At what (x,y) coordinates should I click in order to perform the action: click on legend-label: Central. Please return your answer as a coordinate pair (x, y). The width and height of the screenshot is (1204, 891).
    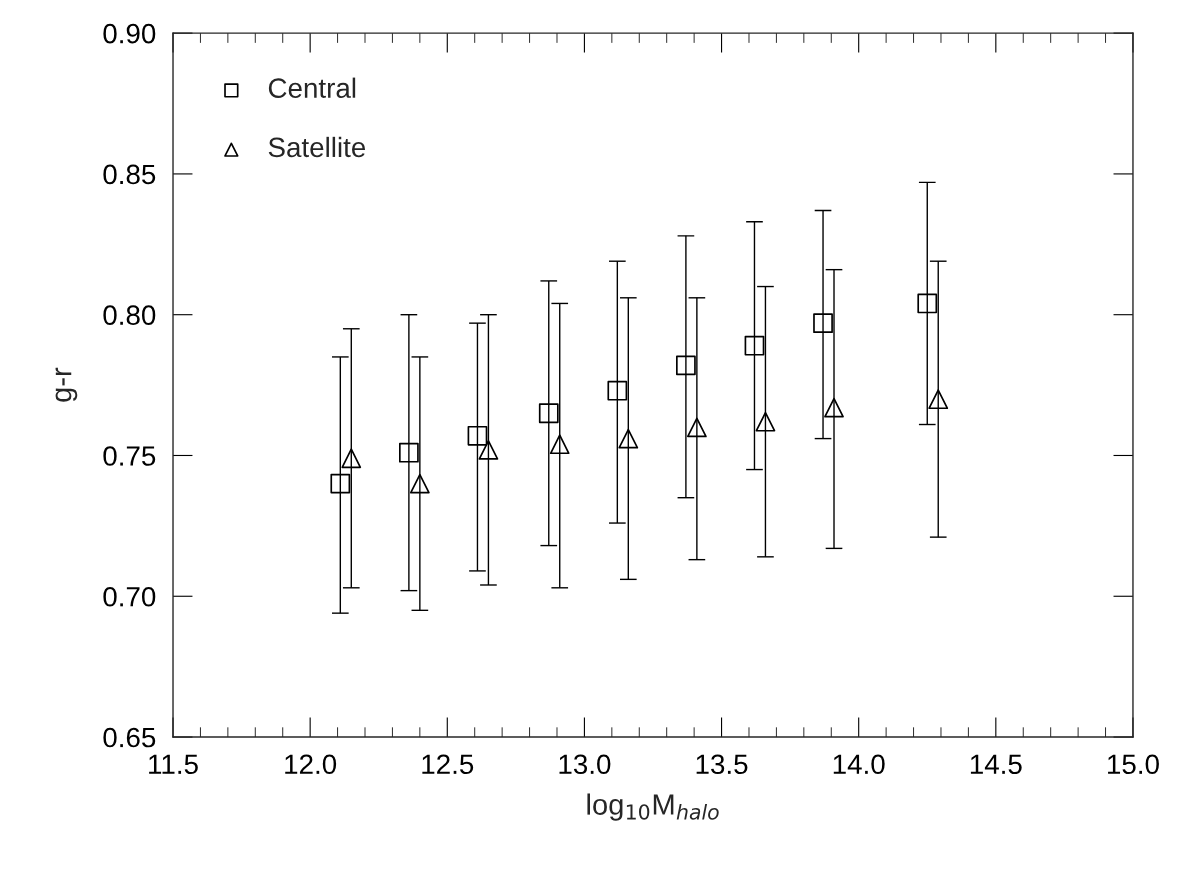
    Looking at the image, I should click on (312, 87).